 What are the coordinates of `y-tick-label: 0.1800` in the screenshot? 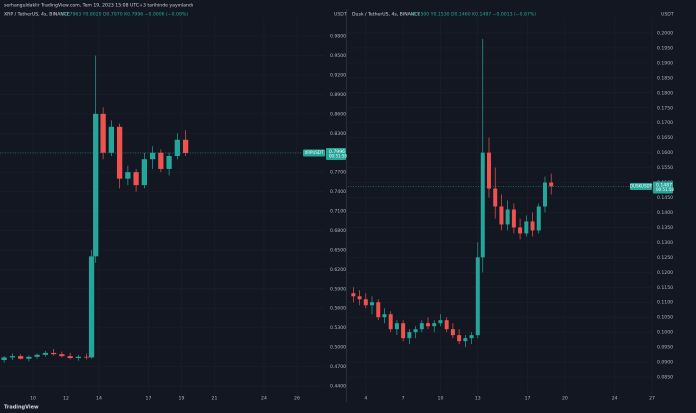 It's located at (665, 93).